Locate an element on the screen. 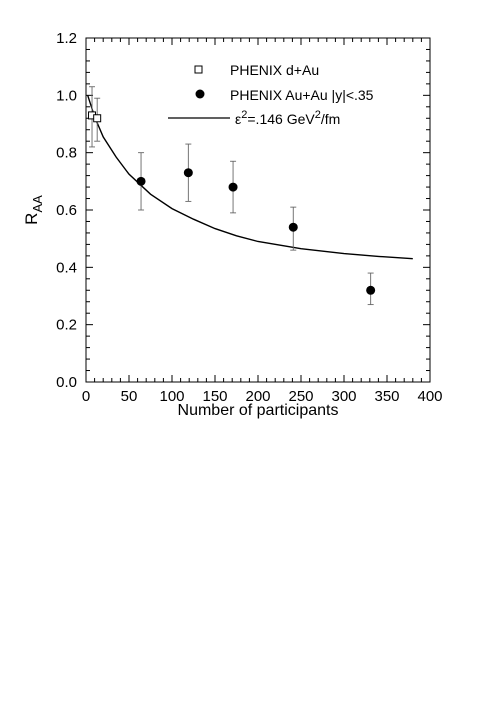 The height and width of the screenshot is (708, 491). legend-marker-dau is located at coordinates (198, 69).